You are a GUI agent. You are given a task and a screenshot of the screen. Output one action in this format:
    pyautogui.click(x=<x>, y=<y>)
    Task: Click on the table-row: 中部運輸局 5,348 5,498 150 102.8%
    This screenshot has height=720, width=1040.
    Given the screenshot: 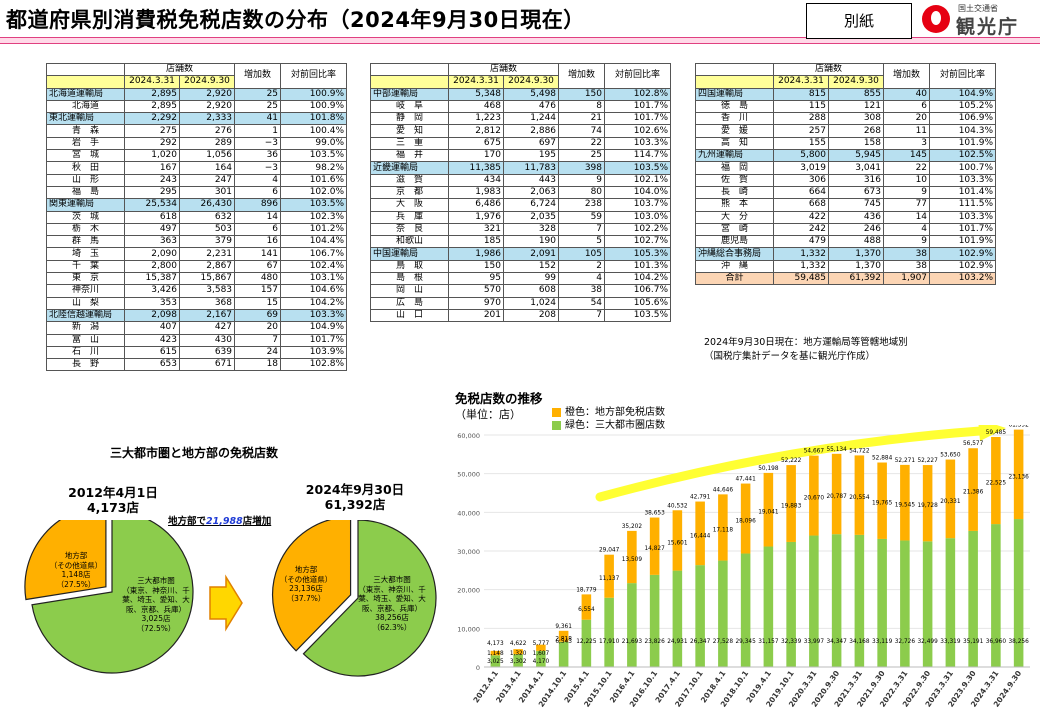 What is the action you would take?
    pyautogui.click(x=521, y=94)
    